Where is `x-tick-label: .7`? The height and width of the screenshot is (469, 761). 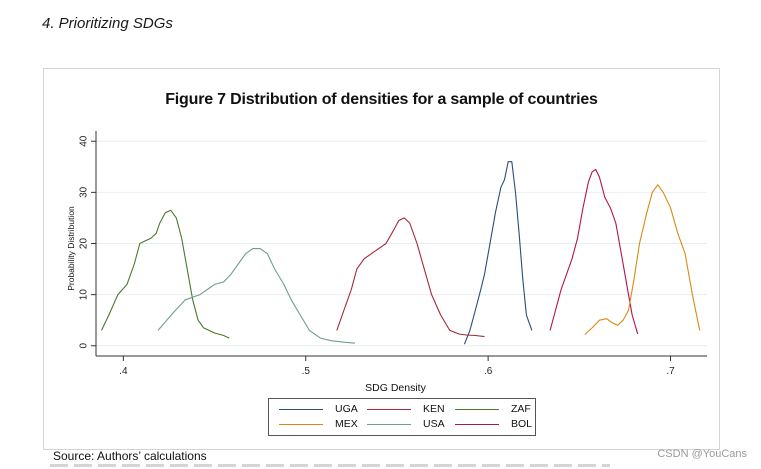 x-tick-label: .7 is located at coordinates (670, 371).